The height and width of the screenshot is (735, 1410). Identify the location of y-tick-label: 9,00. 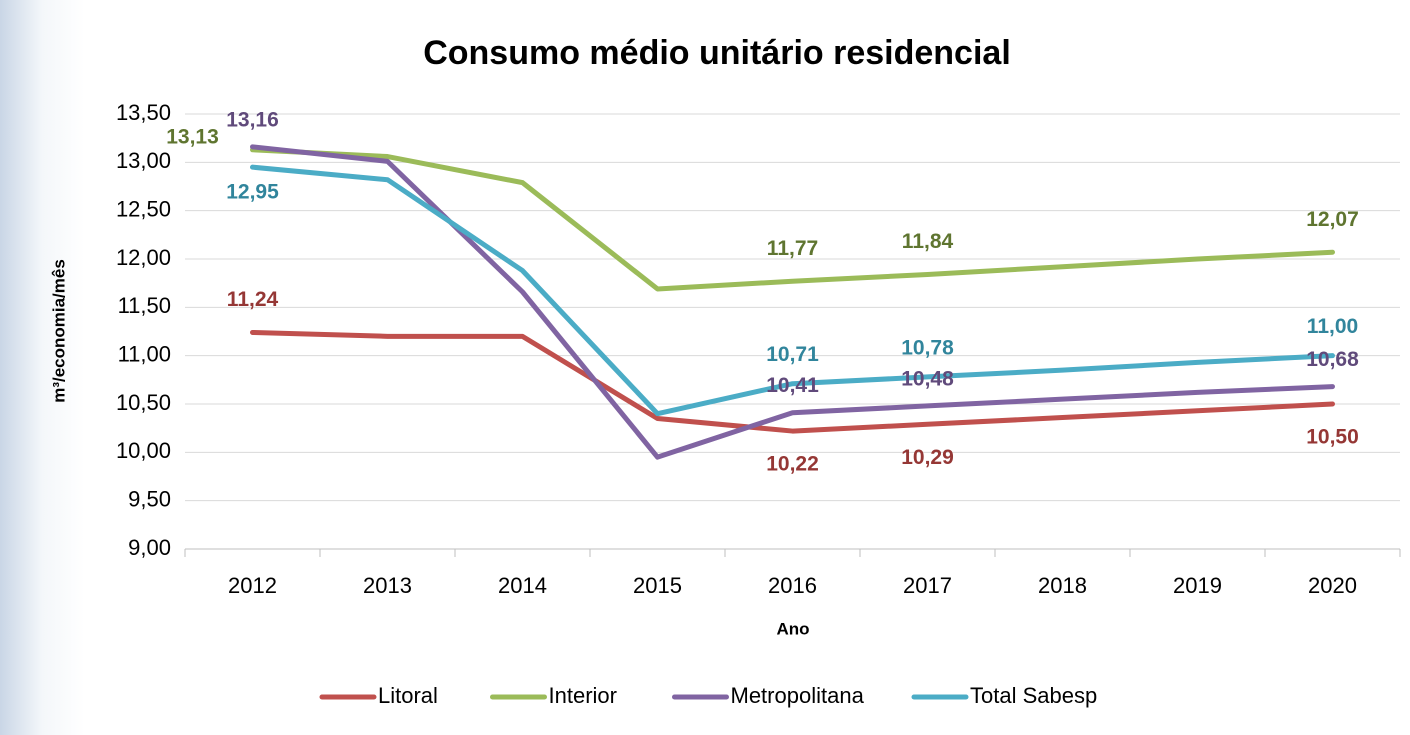
(149, 547).